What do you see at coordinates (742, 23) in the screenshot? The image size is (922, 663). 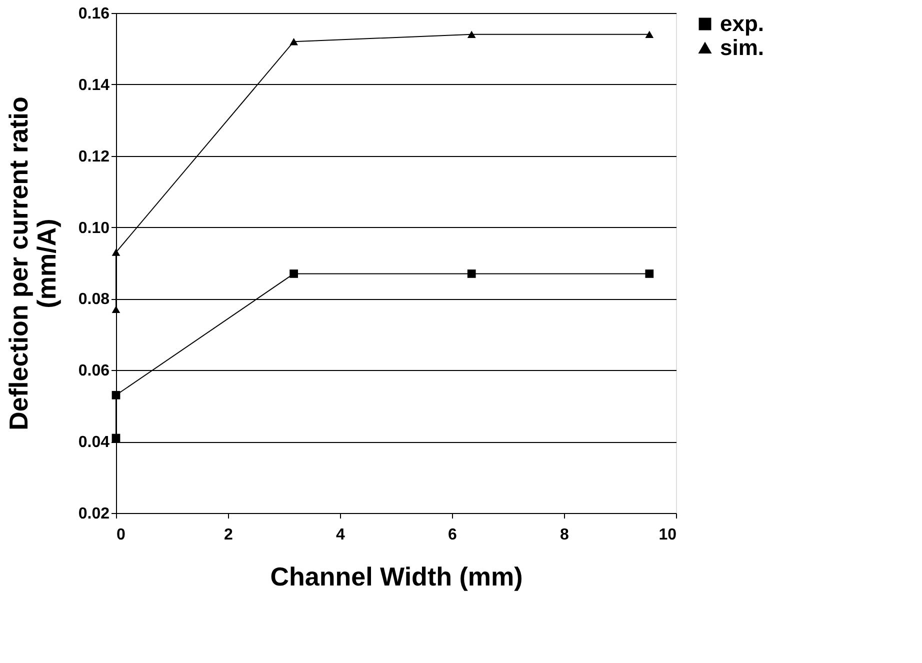 I see `legend-label: exp.` at bounding box center [742, 23].